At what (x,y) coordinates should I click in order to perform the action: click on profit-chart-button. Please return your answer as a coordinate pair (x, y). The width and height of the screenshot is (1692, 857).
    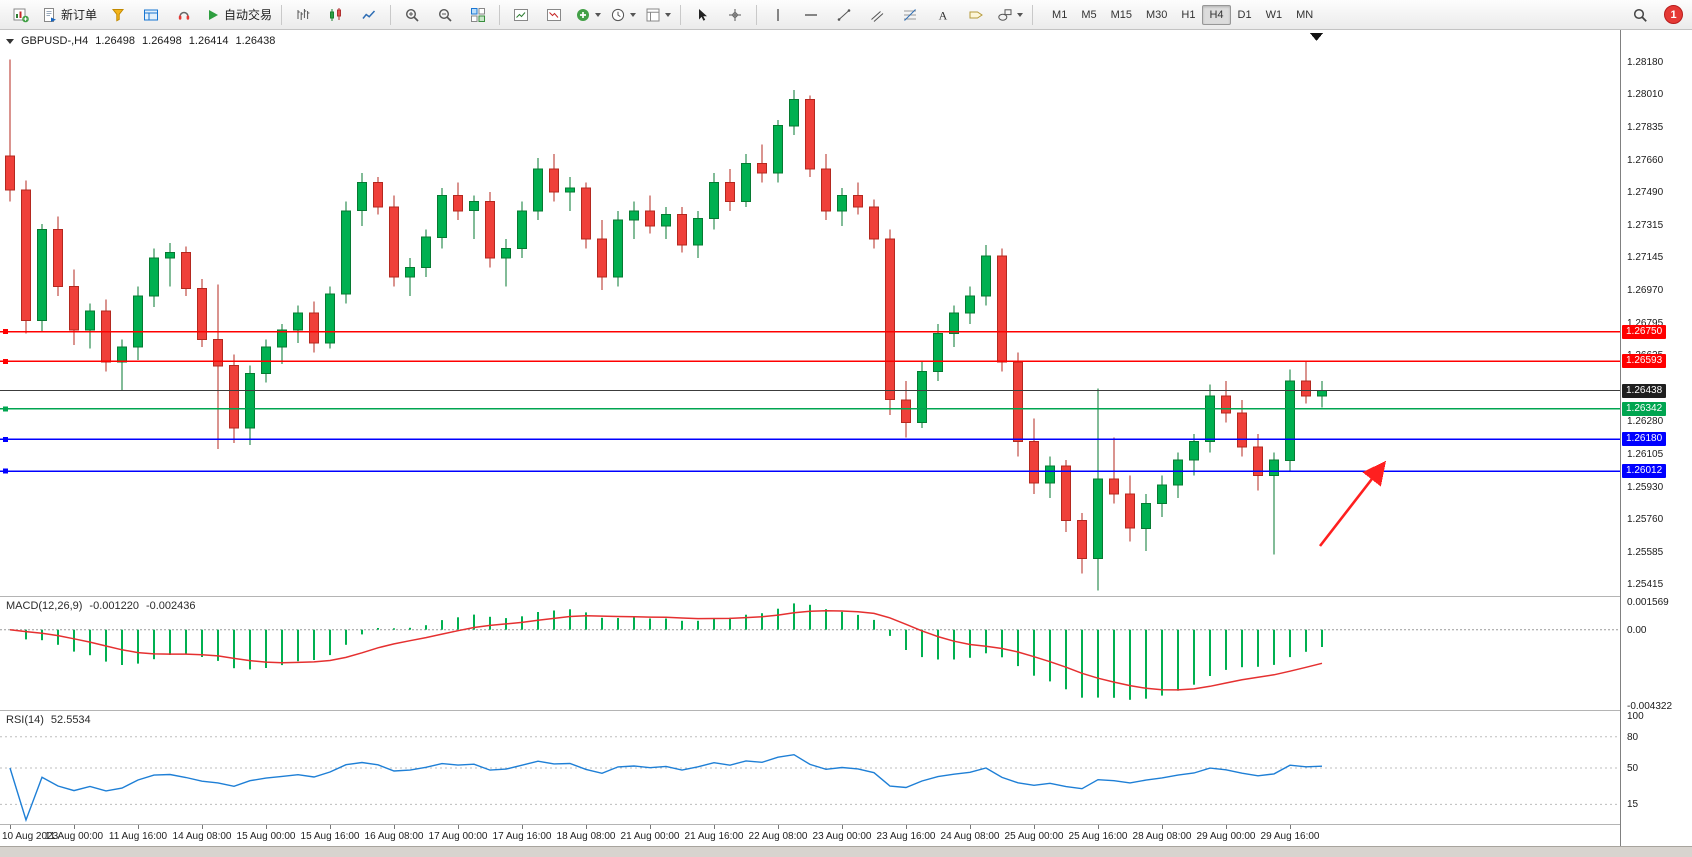
    Looking at the image, I should click on (521, 15).